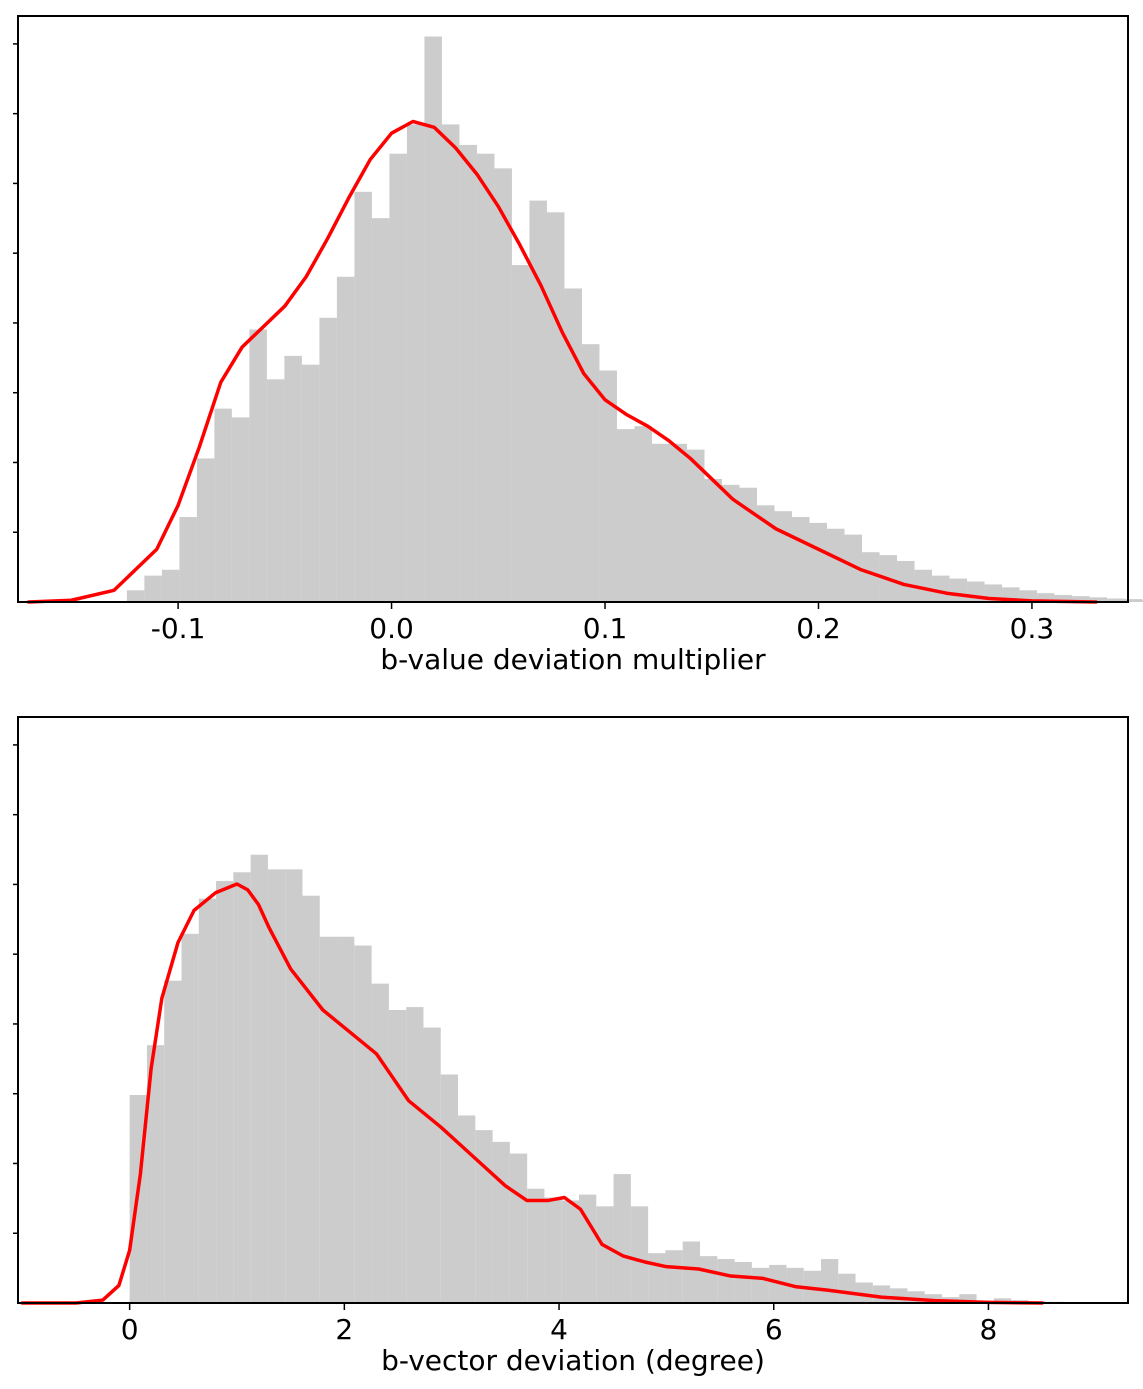  Describe the element at coordinates (573, 1360) in the screenshot. I see `x-axis-label: b-vector deviation (degree)` at that location.